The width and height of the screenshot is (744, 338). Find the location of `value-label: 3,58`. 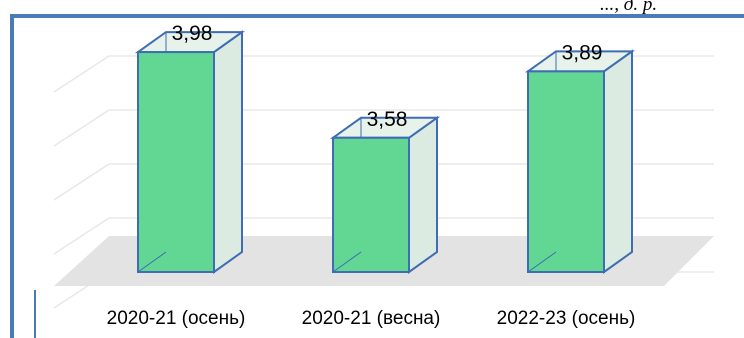

value-label: 3,58 is located at coordinates (387, 119).